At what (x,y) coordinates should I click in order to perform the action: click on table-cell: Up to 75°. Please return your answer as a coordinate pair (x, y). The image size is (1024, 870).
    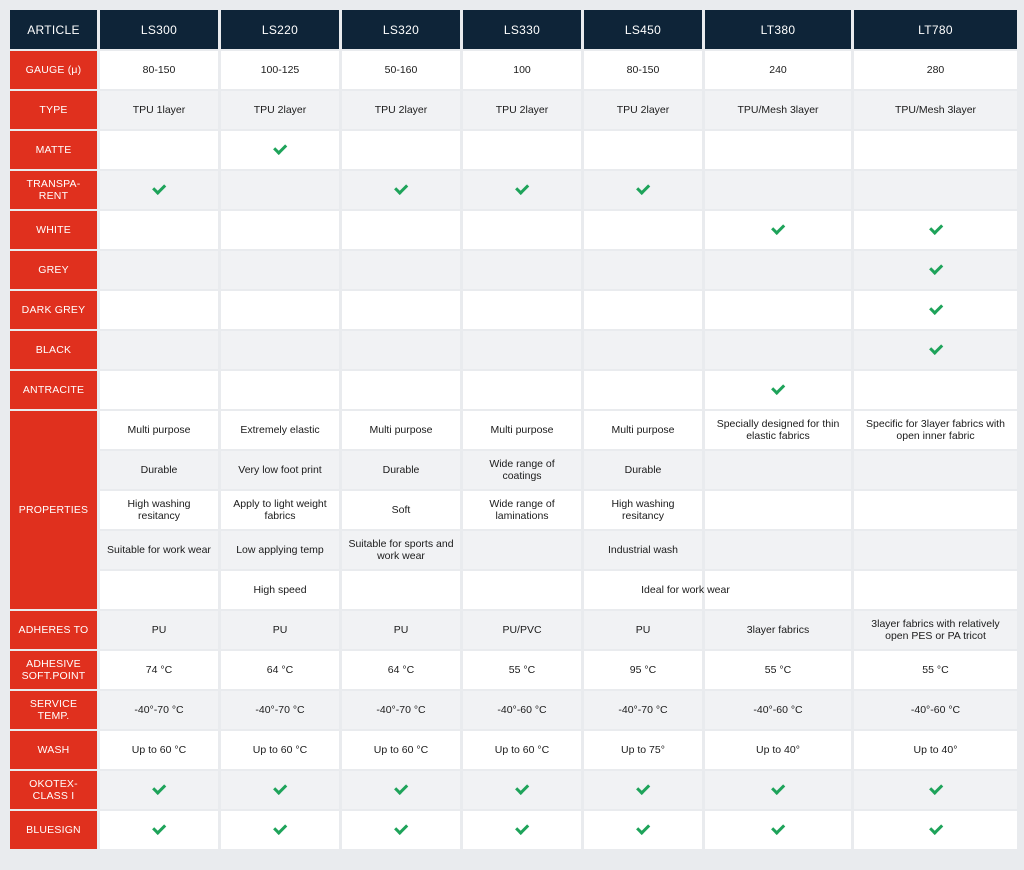
    Looking at the image, I should click on (643, 750).